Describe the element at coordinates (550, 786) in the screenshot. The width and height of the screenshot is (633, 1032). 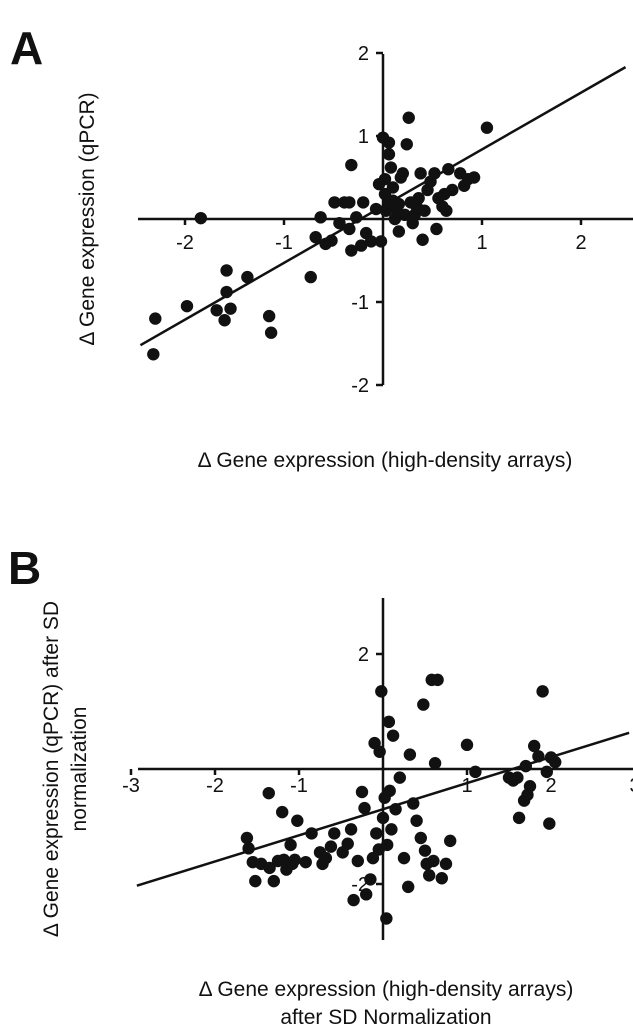
I see `panel-b-x-tick-label: 2` at that location.